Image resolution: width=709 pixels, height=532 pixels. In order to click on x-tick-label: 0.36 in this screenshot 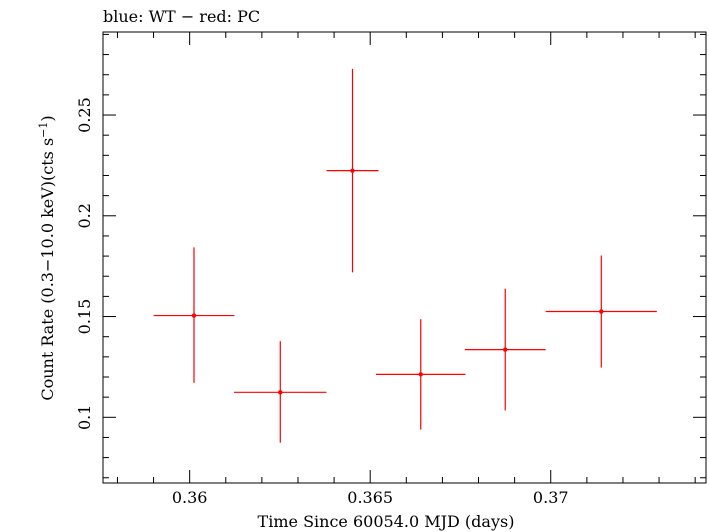, I will do `click(190, 497)`.